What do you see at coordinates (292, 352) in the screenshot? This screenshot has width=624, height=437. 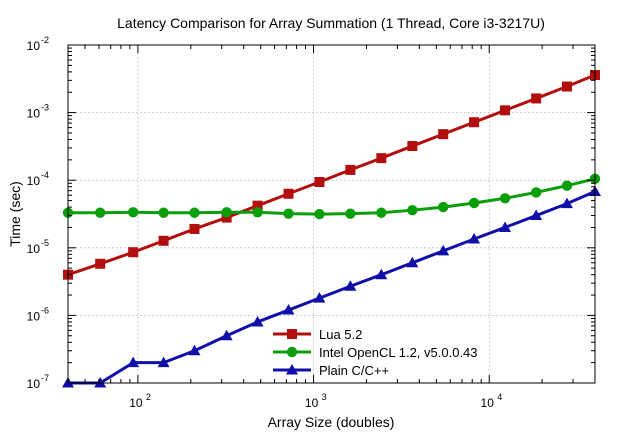 I see `legend-marker-circle` at bounding box center [292, 352].